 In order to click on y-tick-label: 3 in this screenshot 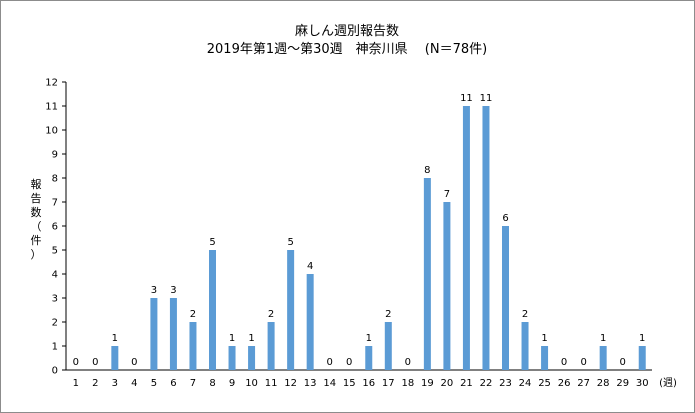, I will do `click(55, 299)`.